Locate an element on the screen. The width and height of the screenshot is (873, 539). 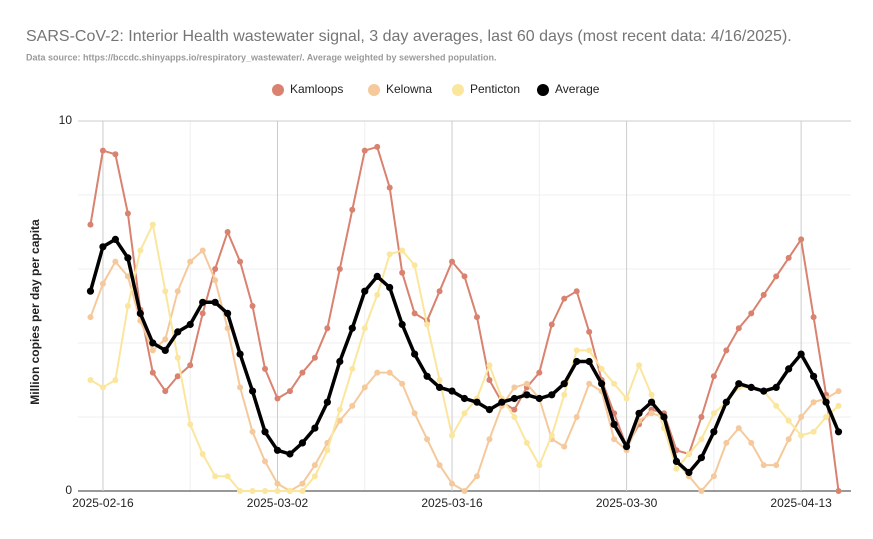
legend-marker is located at coordinates (458, 90).